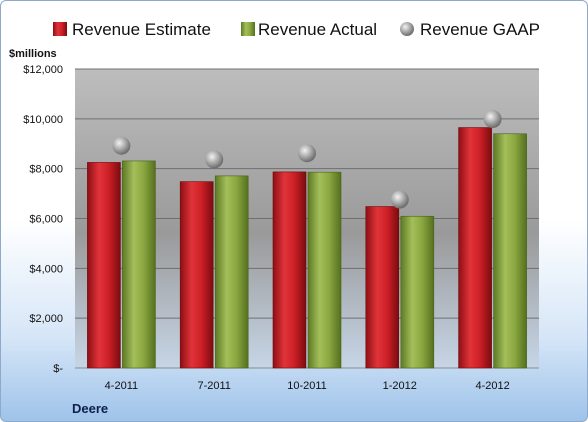  What do you see at coordinates (400, 386) in the screenshot?
I see `x-tick-label: 1-2012` at bounding box center [400, 386].